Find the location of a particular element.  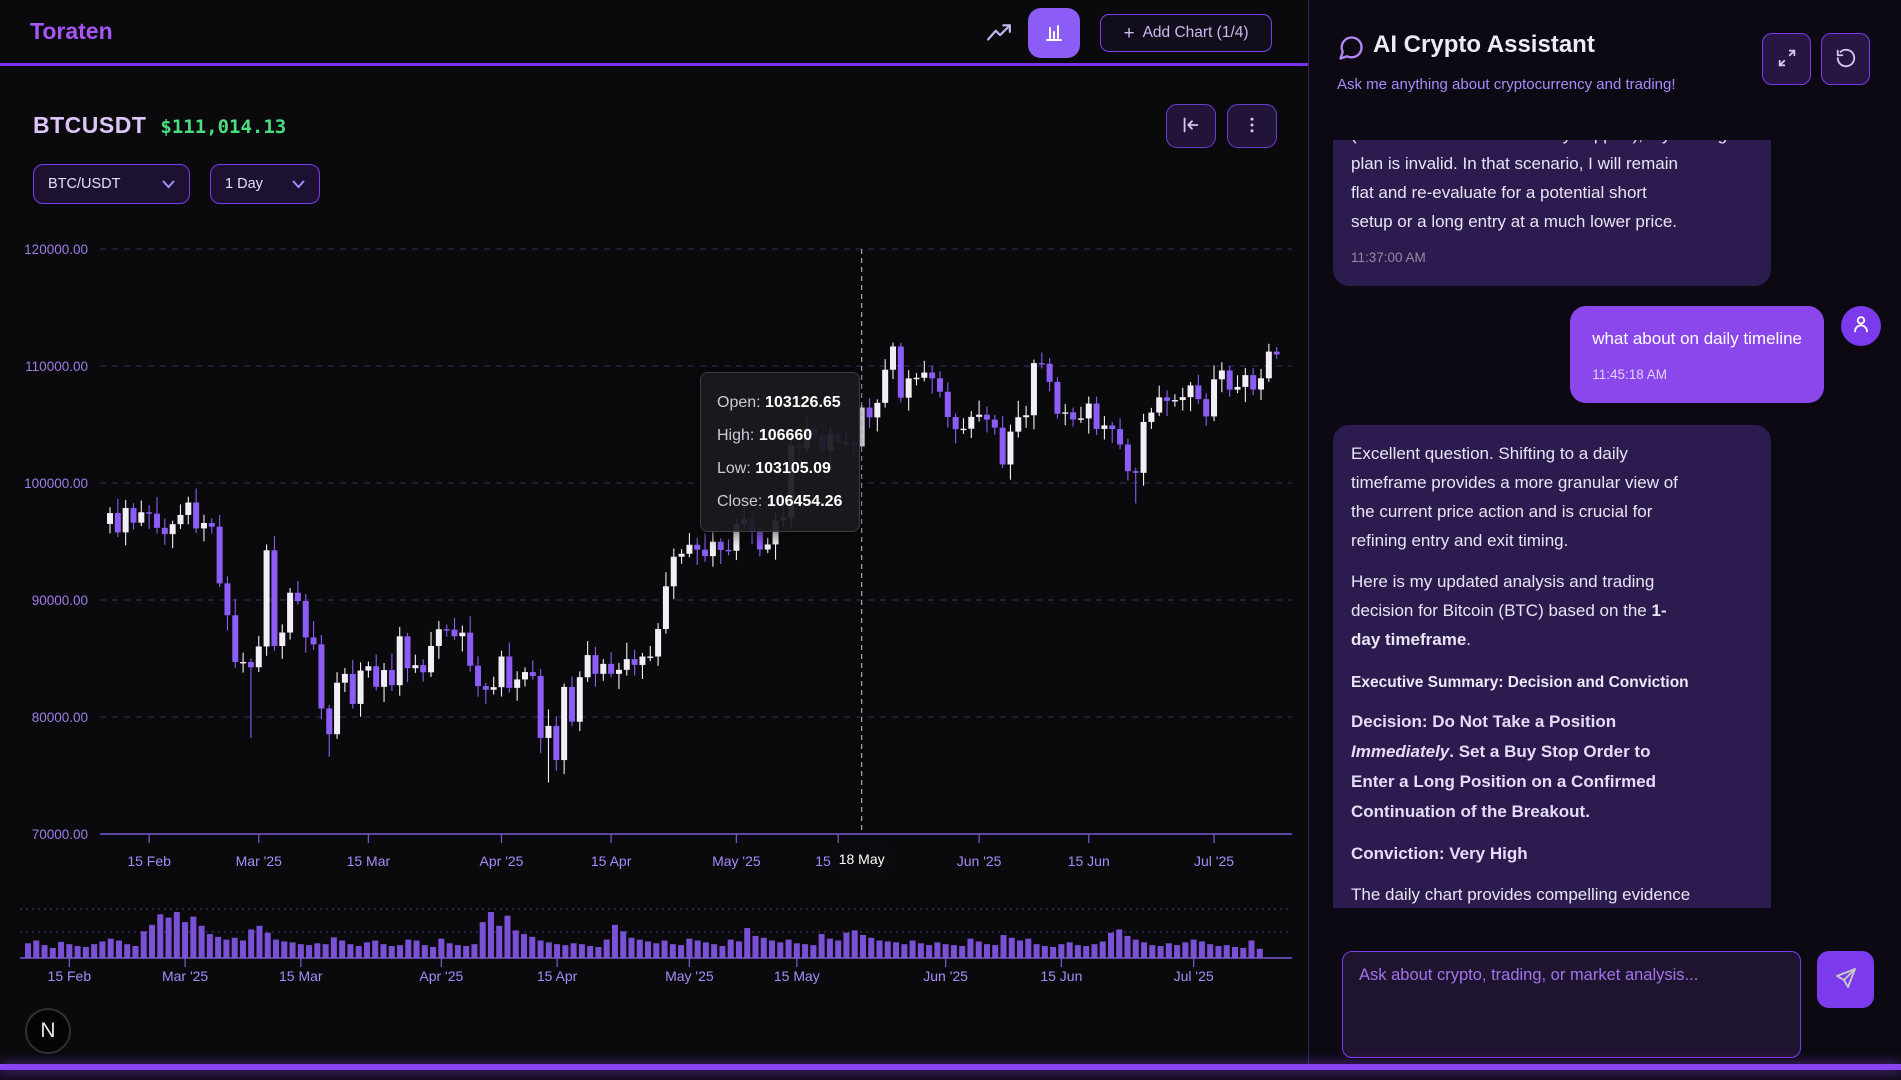

tooltip-open-value: 103126.65 is located at coordinates (803, 402).